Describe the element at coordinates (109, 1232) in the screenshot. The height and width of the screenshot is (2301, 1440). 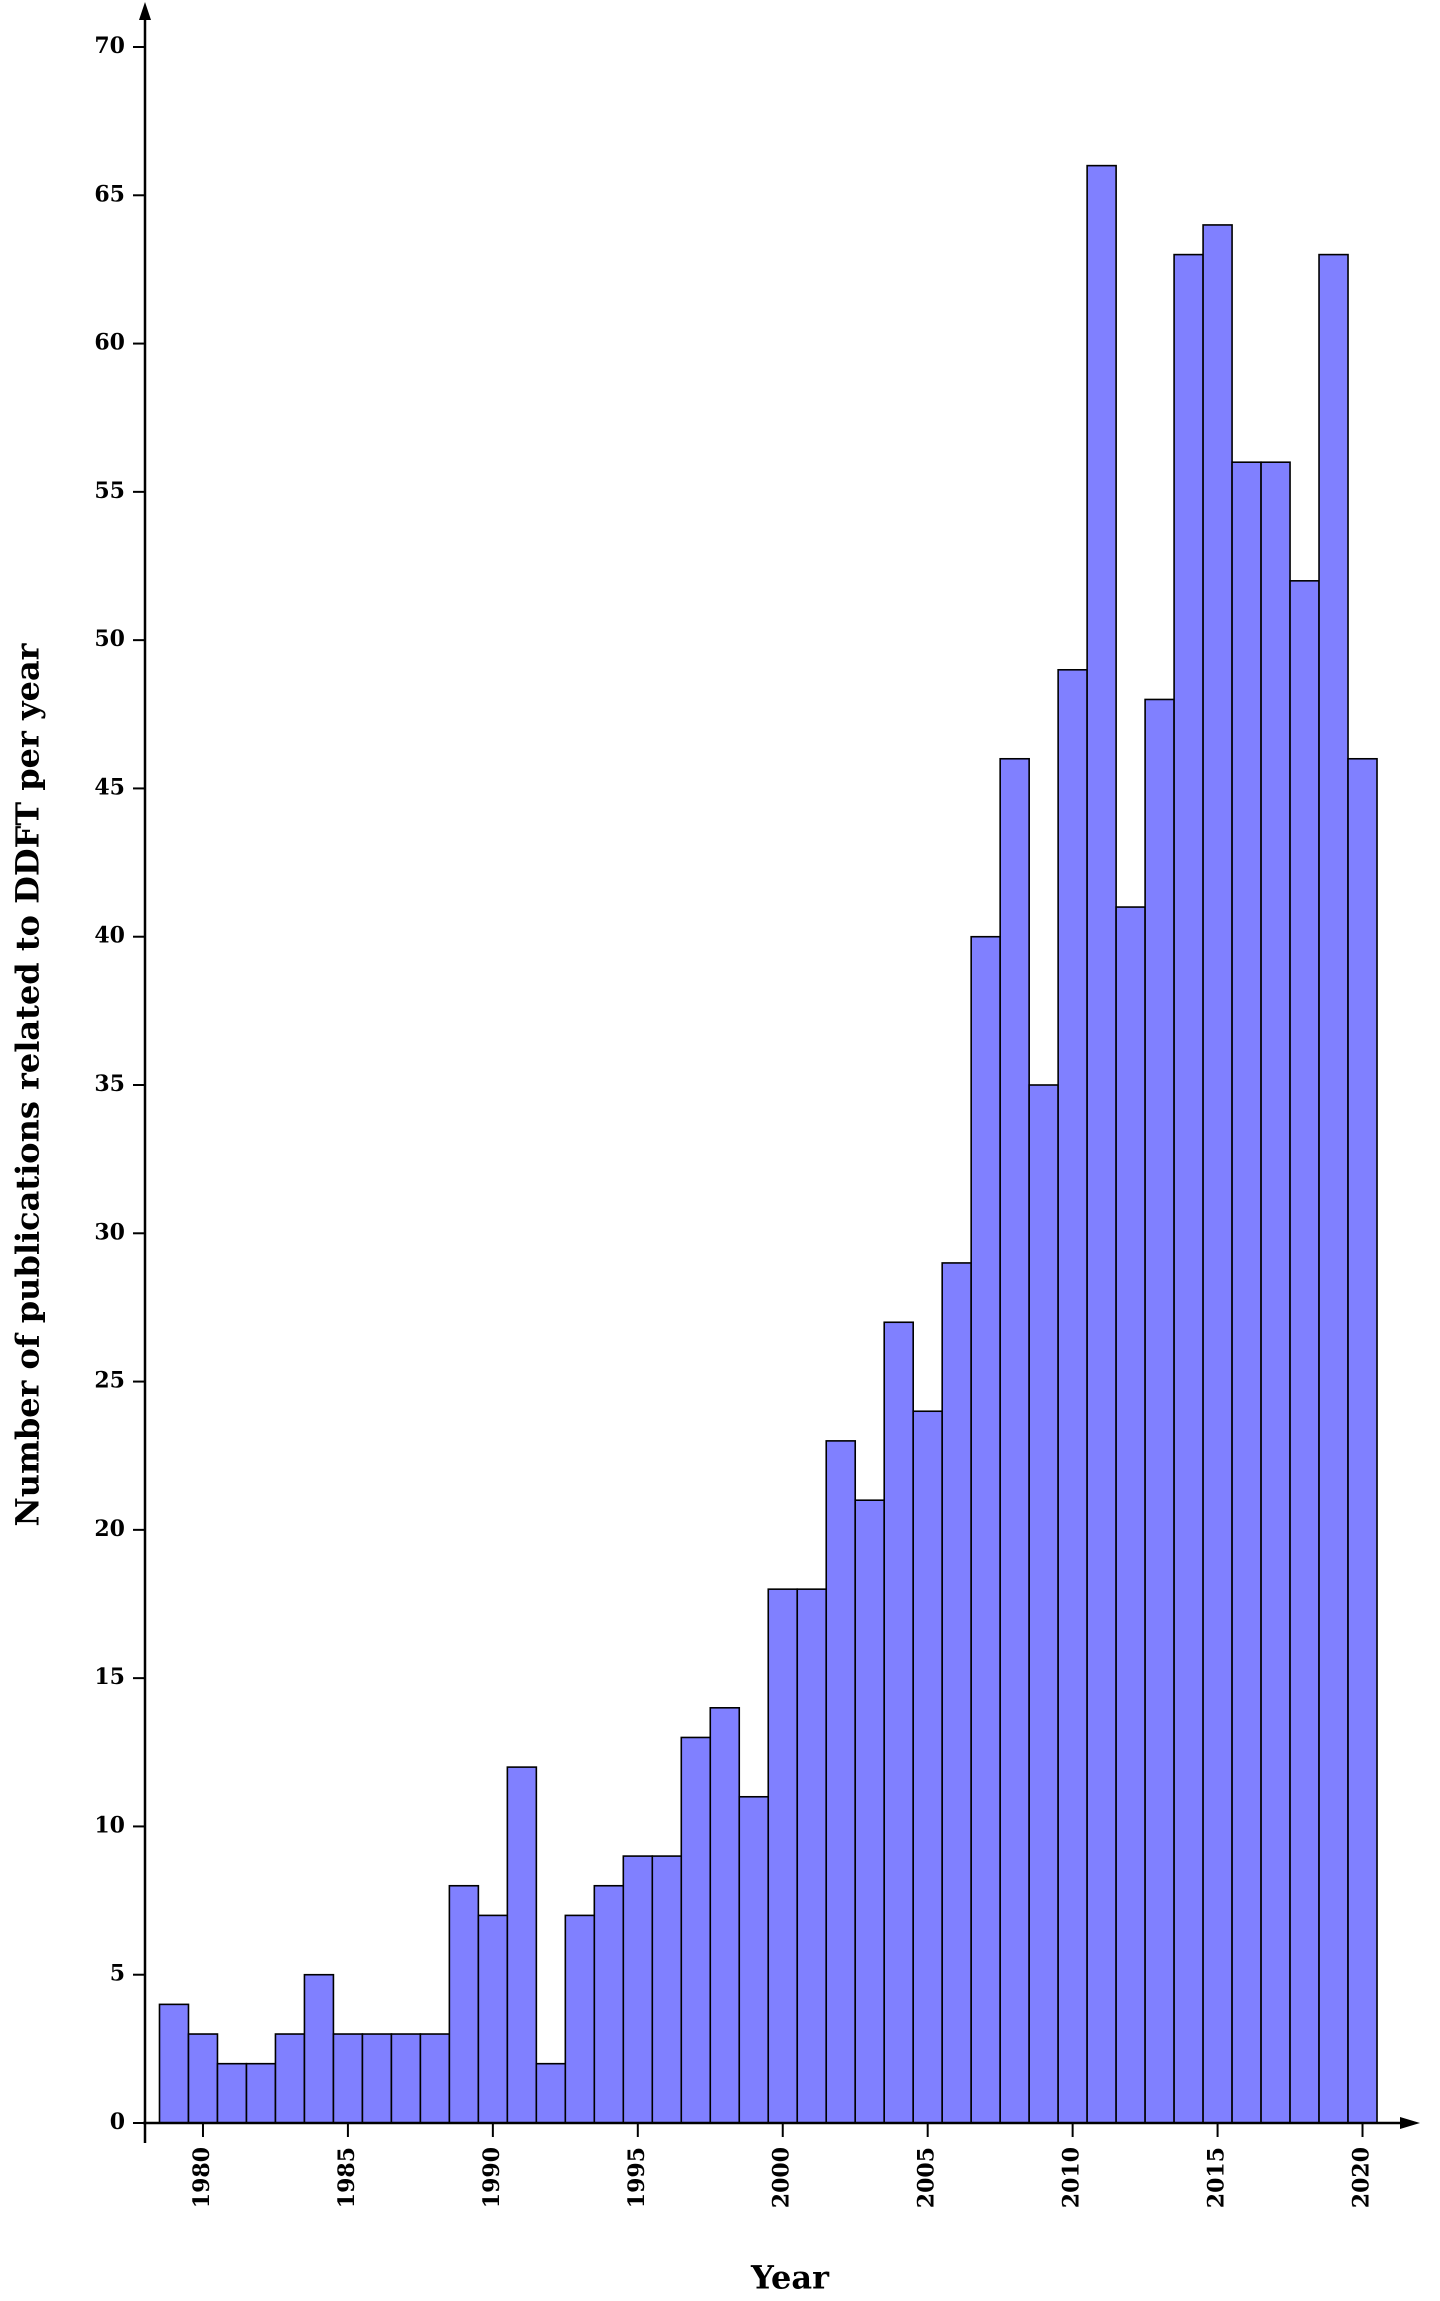
I see `y-tick-label: 30` at that location.